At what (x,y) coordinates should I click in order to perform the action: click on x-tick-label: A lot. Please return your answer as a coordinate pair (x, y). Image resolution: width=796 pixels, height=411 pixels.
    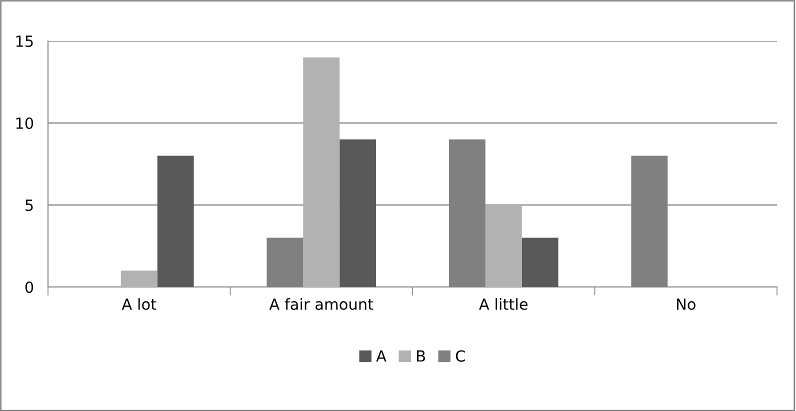
    Looking at the image, I should click on (139, 304).